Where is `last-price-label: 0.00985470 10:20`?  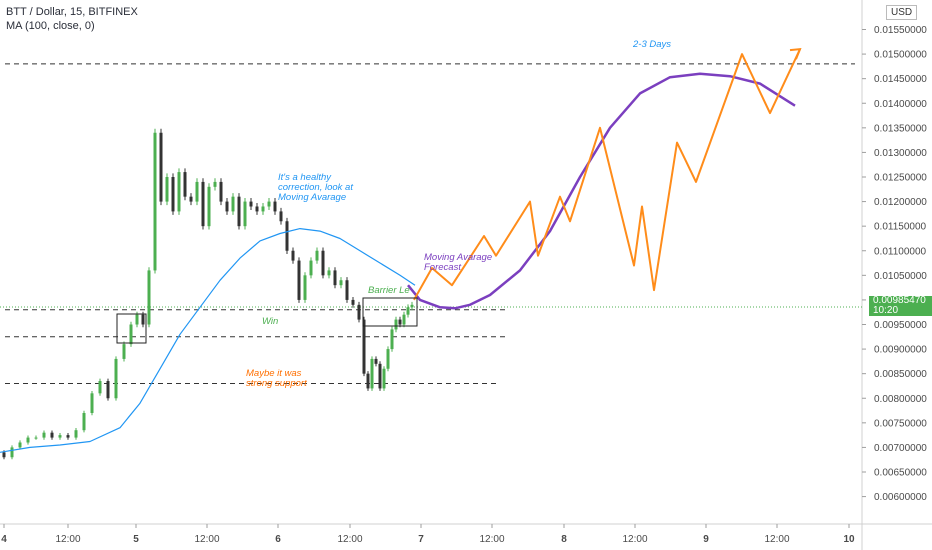
last-price-label: 0.00985470 10:20 is located at coordinates (900, 306).